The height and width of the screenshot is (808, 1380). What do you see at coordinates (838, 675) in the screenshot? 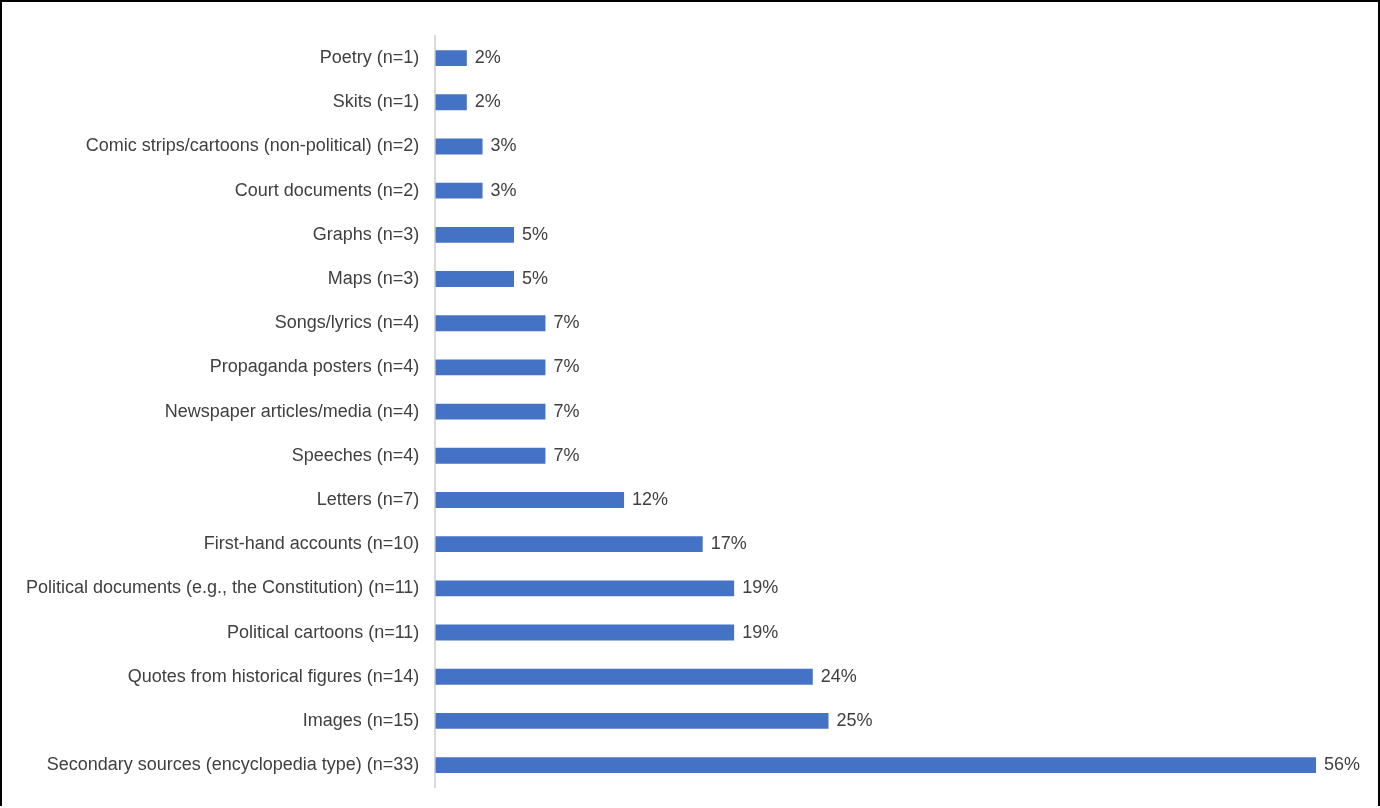
I see `data-label: 24%` at bounding box center [838, 675].